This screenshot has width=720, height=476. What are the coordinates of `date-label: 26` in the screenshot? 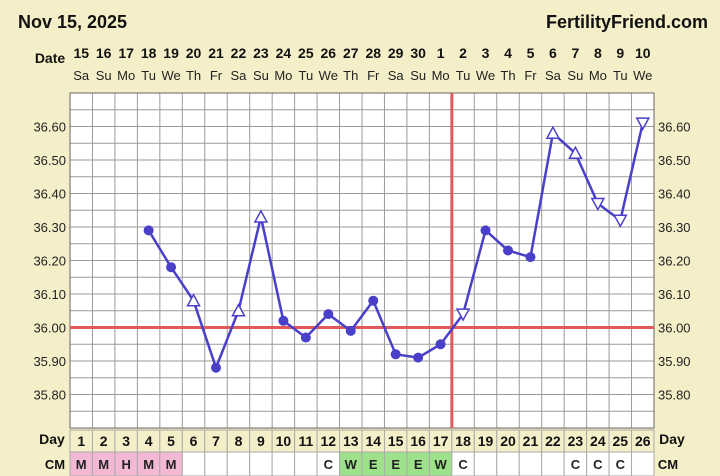 It's located at (329, 53).